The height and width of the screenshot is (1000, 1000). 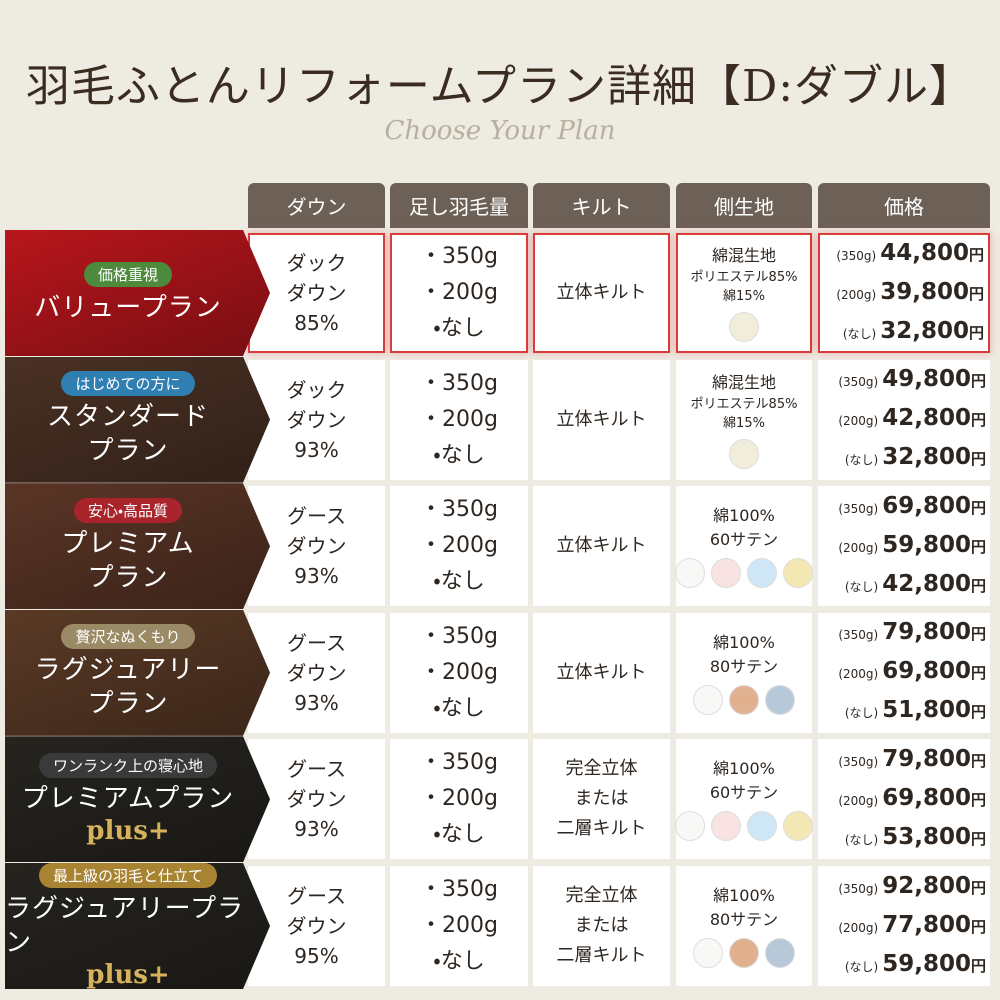 I want to click on price-row: (なし) 42,800 円, so click(x=904, y=585).